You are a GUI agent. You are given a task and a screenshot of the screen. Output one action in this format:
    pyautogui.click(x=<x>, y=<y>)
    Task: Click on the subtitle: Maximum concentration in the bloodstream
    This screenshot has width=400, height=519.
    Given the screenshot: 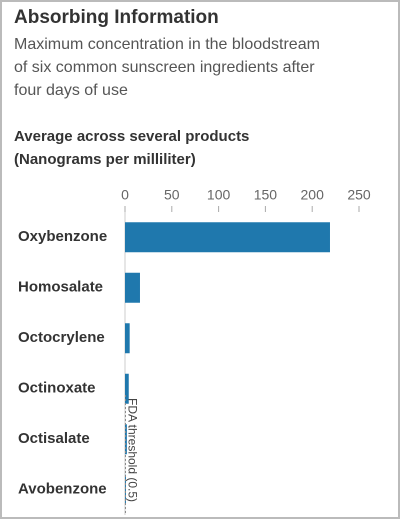 What is the action you would take?
    pyautogui.click(x=167, y=44)
    